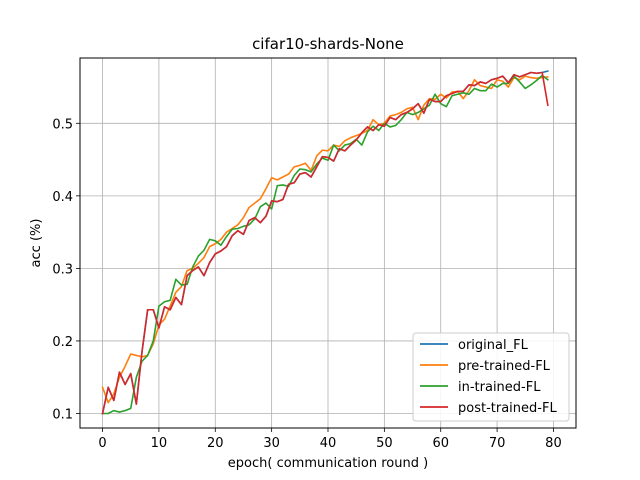 The height and width of the screenshot is (480, 640). What do you see at coordinates (553, 443) in the screenshot?
I see `x-tick-label: 80` at bounding box center [553, 443].